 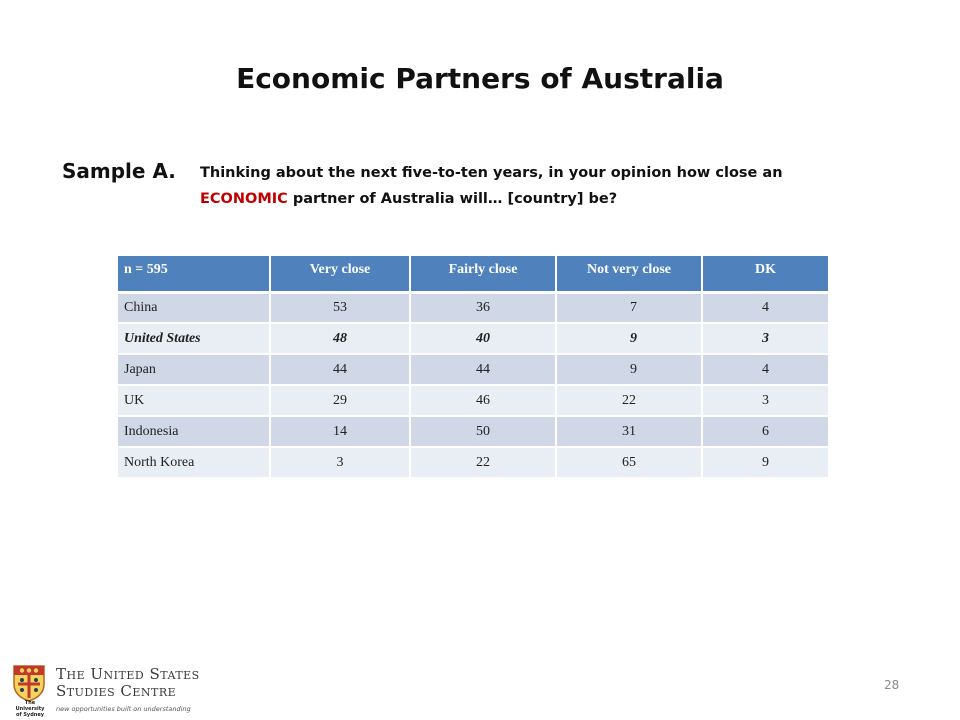 I want to click on cell-very-close: 53, so click(x=340, y=308).